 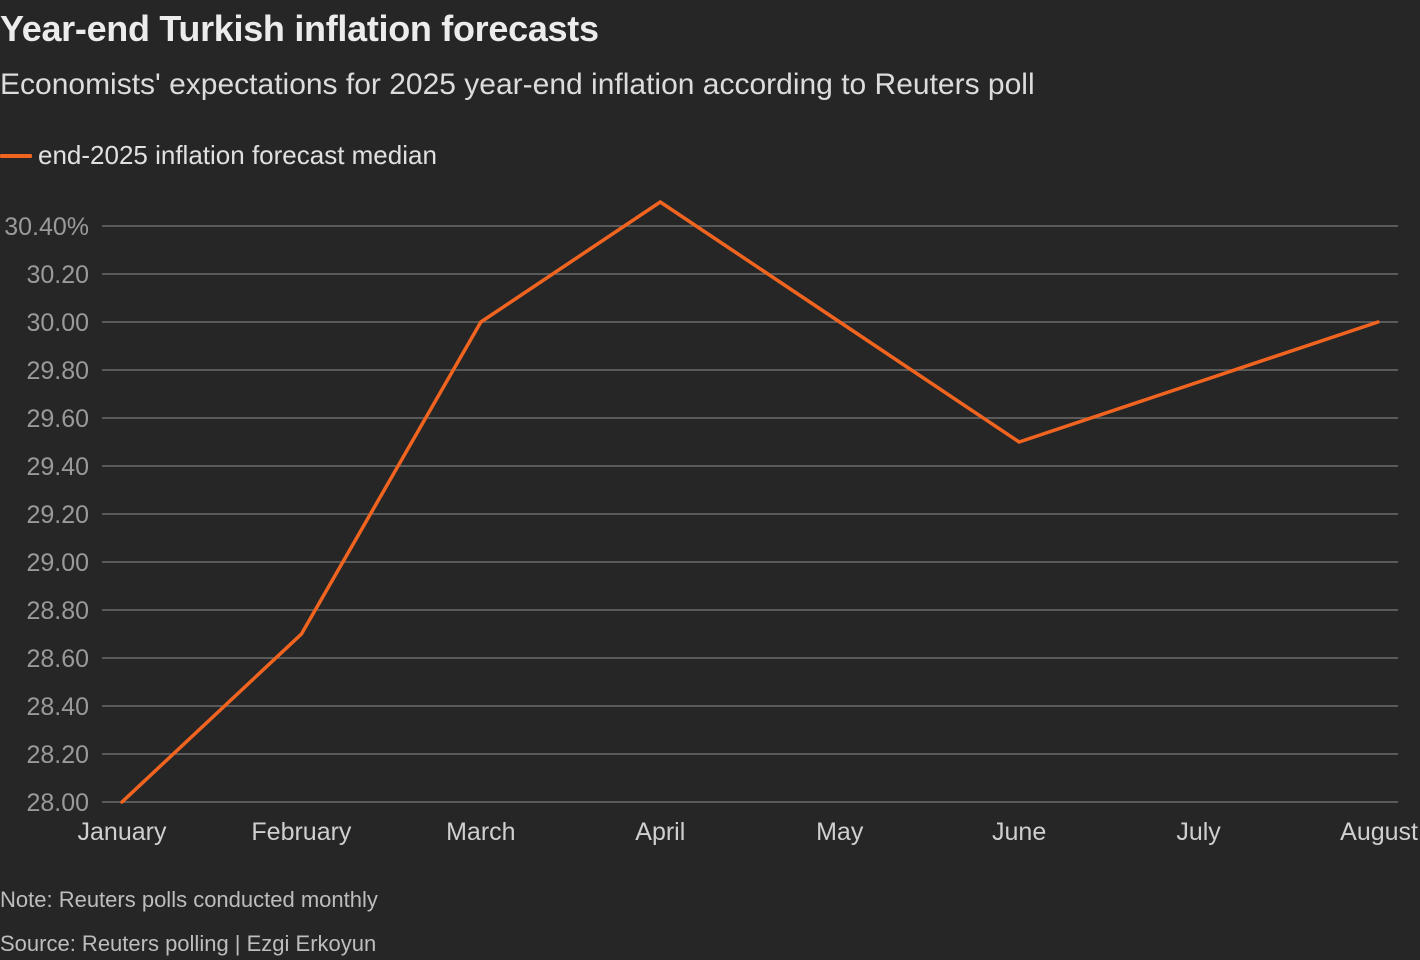 What do you see at coordinates (57, 323) in the screenshot?
I see `y-tick-label: 30.00` at bounding box center [57, 323].